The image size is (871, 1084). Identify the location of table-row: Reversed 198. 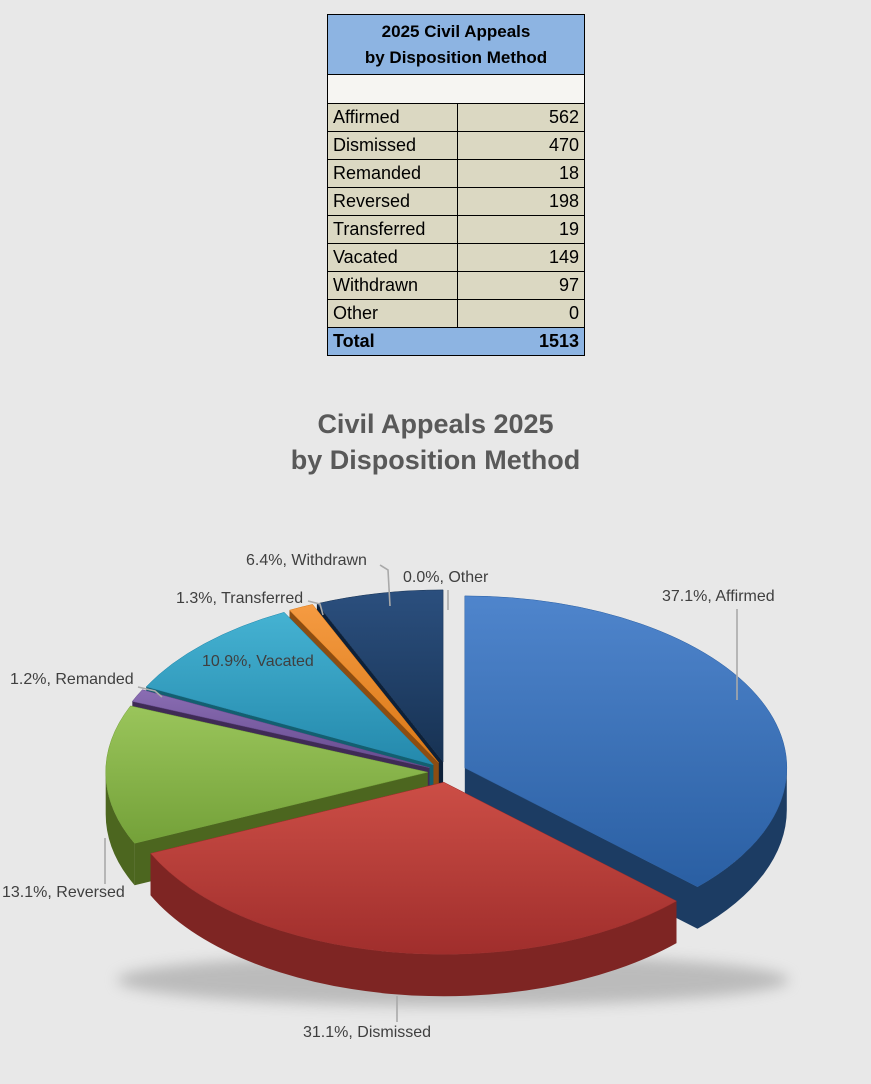
(456, 201).